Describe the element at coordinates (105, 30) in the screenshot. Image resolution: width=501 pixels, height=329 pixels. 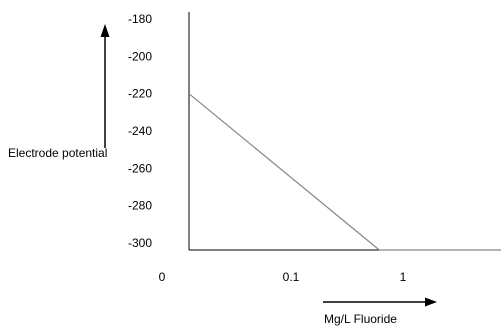
I see `y-axis-arrow-head` at that location.